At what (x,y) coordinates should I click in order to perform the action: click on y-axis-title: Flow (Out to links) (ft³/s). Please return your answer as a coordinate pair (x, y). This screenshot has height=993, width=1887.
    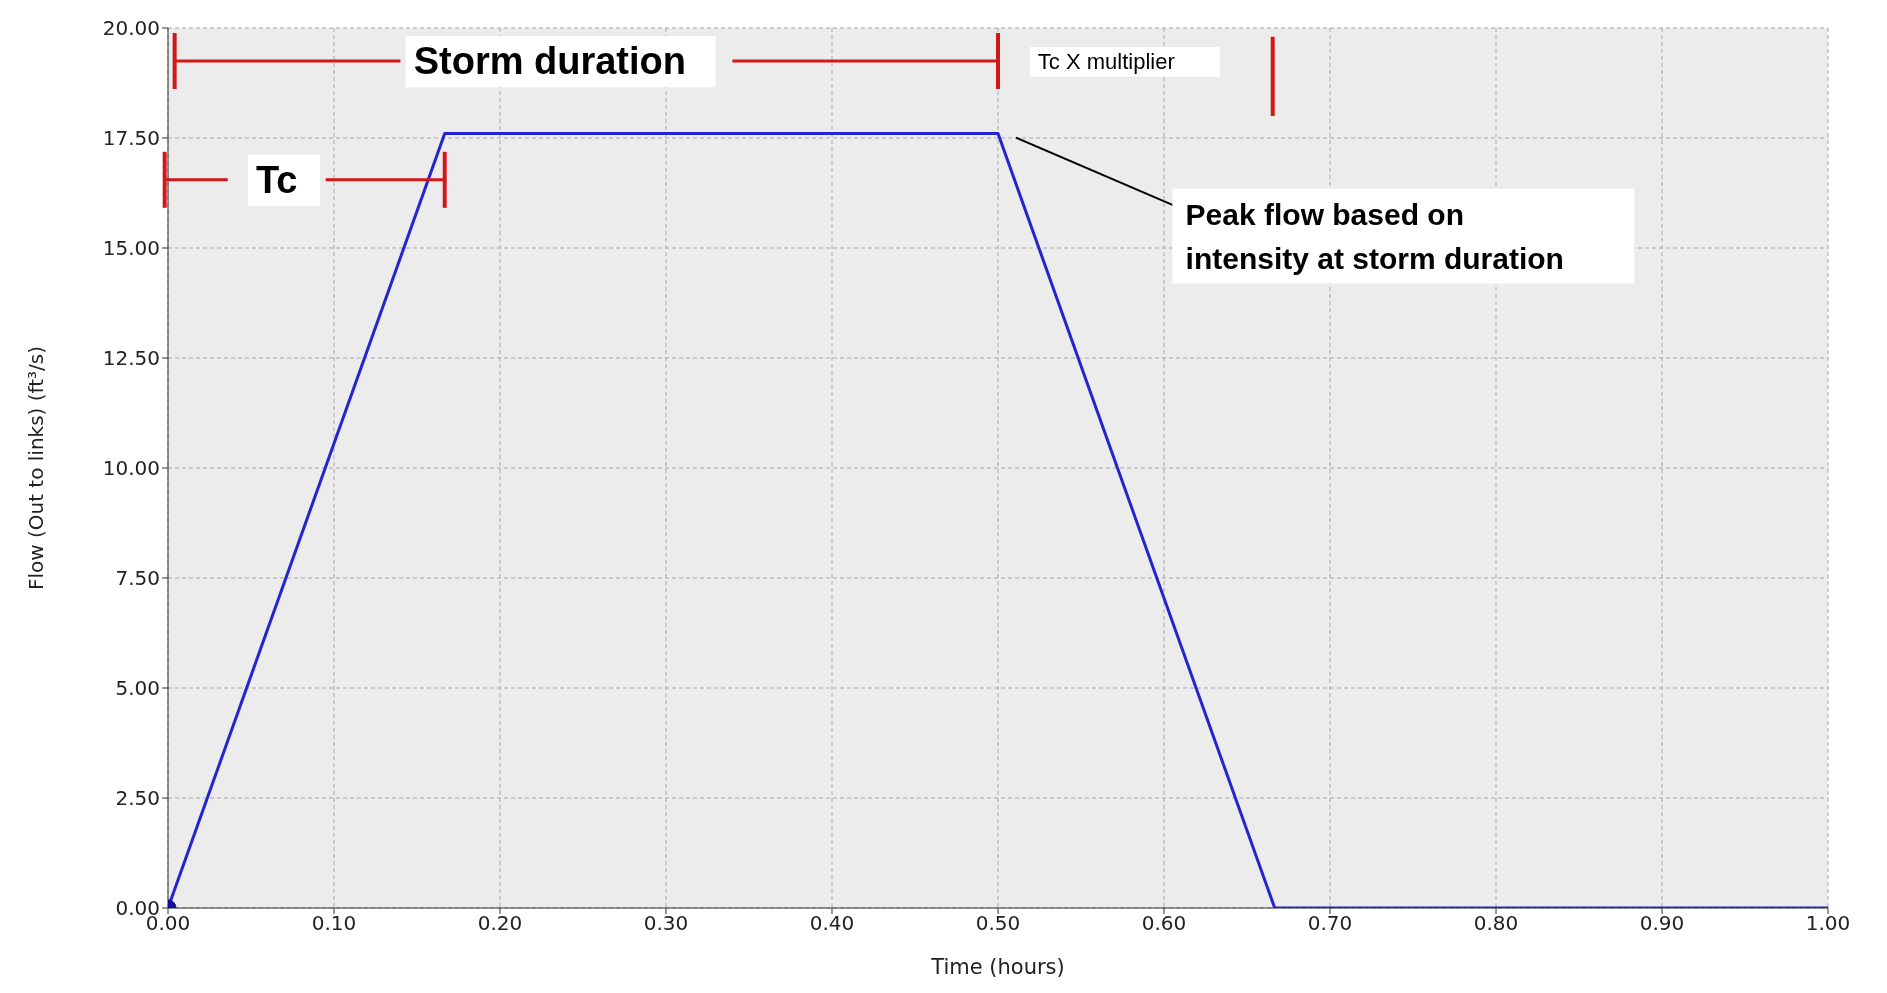
    Looking at the image, I should click on (36, 468).